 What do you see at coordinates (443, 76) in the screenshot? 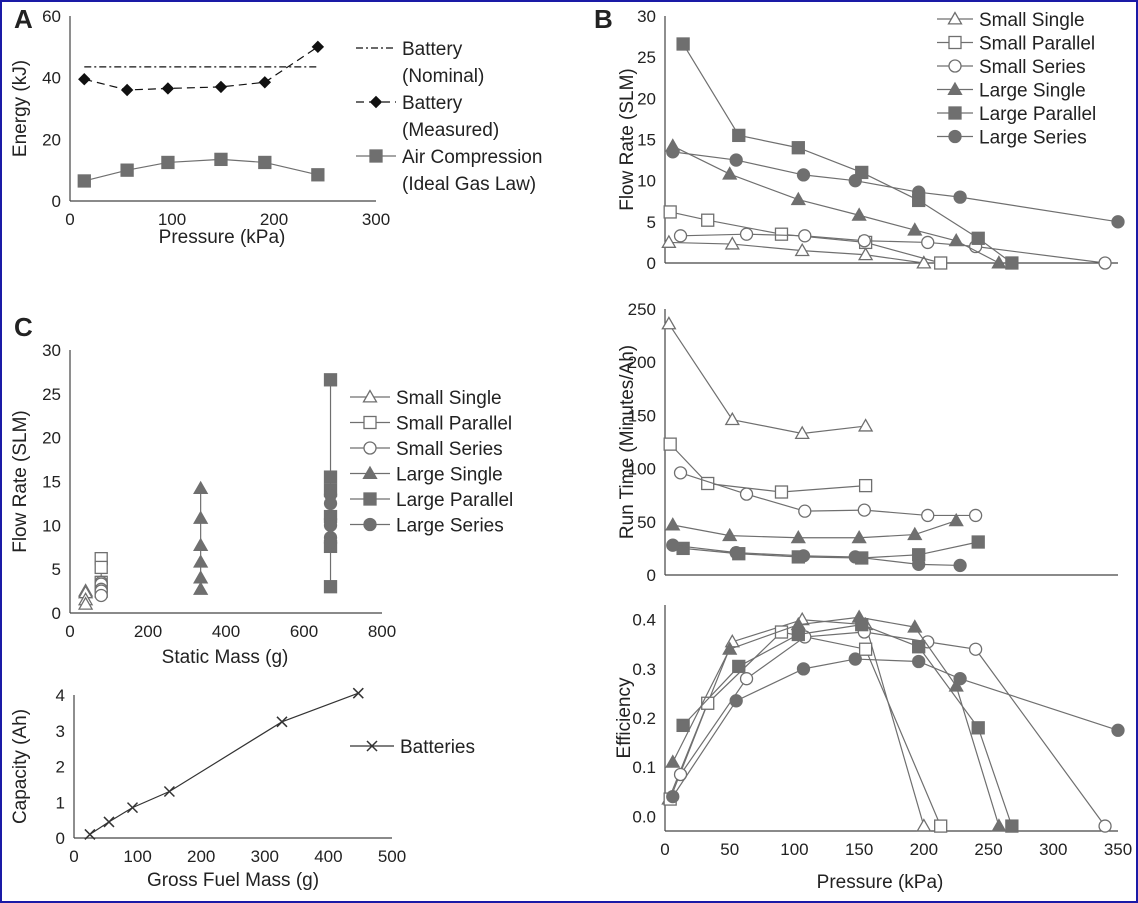
I see `legend-label: (Nominal)` at bounding box center [443, 76].